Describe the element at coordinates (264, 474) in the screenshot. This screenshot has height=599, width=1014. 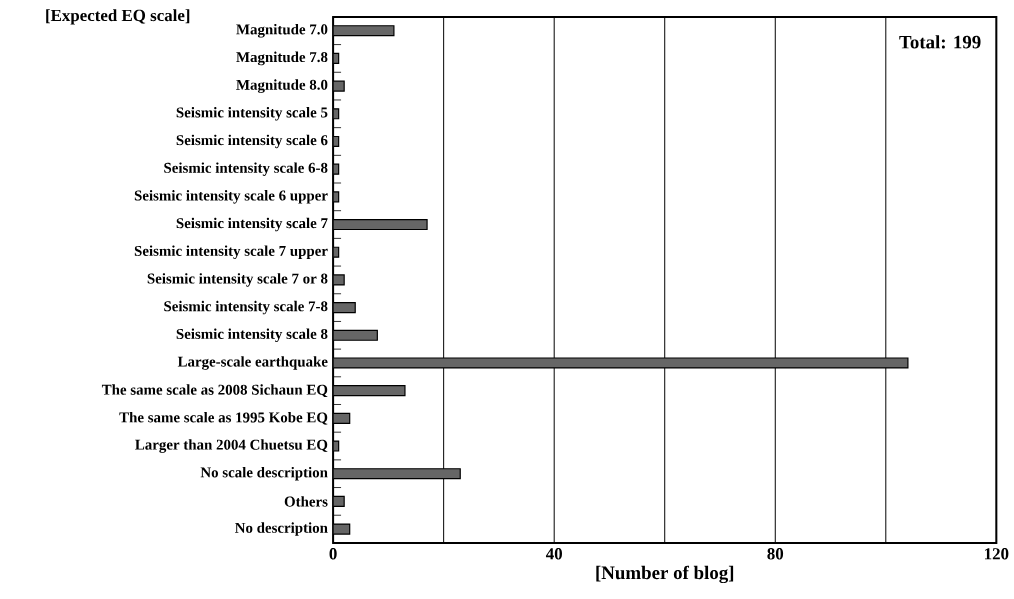
I see `y-tick-label: No scale description` at that location.